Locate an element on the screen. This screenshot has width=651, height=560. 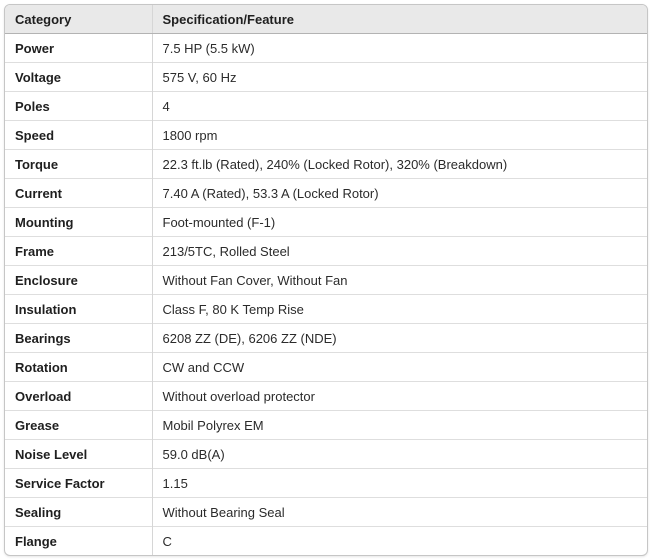
table-row: Enclosure Without Fan Cover, Without Fan is located at coordinates (326, 280).